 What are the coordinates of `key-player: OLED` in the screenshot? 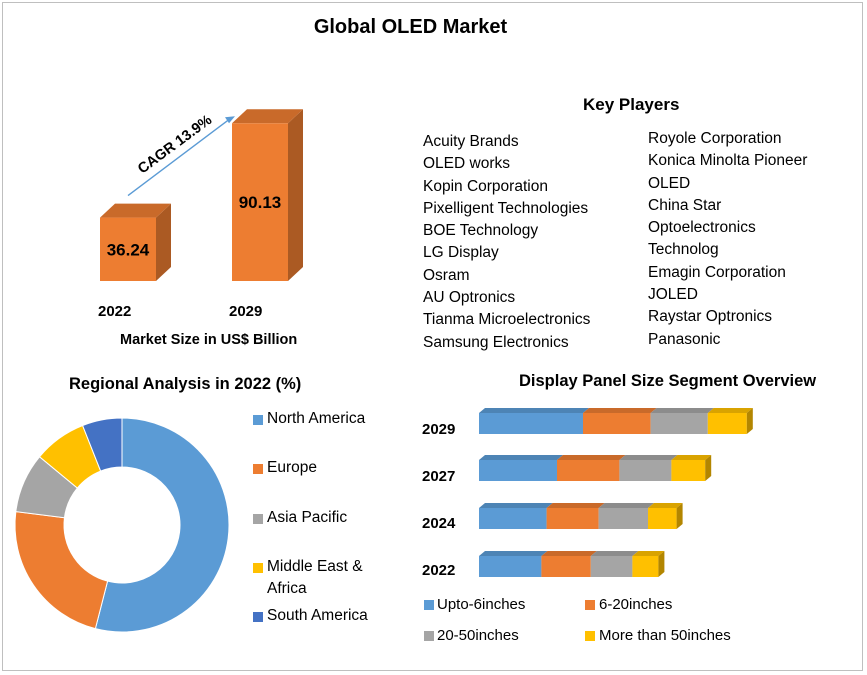 It's located at (669, 183).